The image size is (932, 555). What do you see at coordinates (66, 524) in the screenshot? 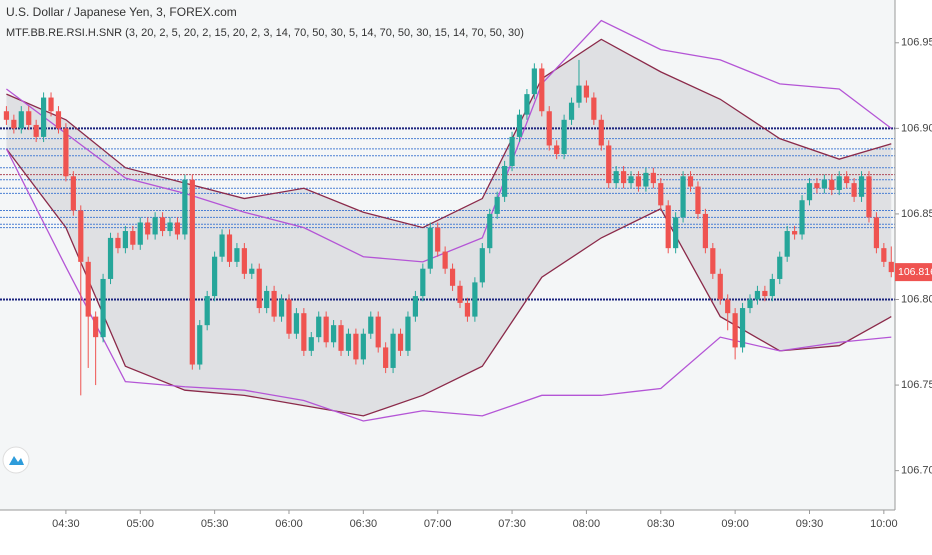
I see `x-tick-label: 04:30` at bounding box center [66, 524].